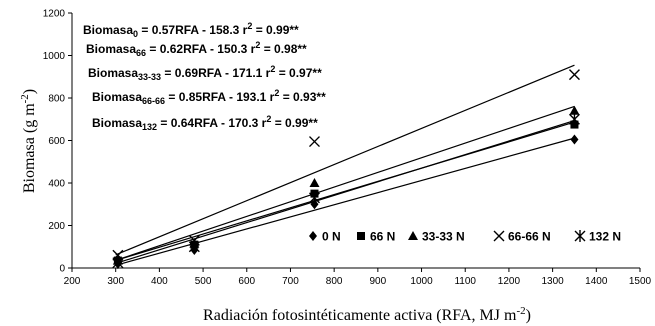  Describe the element at coordinates (465, 281) in the screenshot. I see `x-tick-label: 1100` at that location.